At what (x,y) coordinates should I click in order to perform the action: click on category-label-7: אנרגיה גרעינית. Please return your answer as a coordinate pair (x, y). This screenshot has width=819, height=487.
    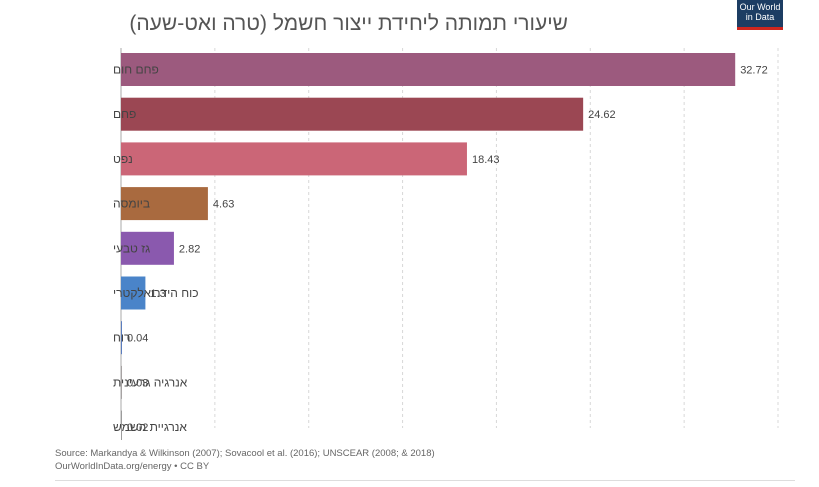
    Looking at the image, I should click on (150, 382).